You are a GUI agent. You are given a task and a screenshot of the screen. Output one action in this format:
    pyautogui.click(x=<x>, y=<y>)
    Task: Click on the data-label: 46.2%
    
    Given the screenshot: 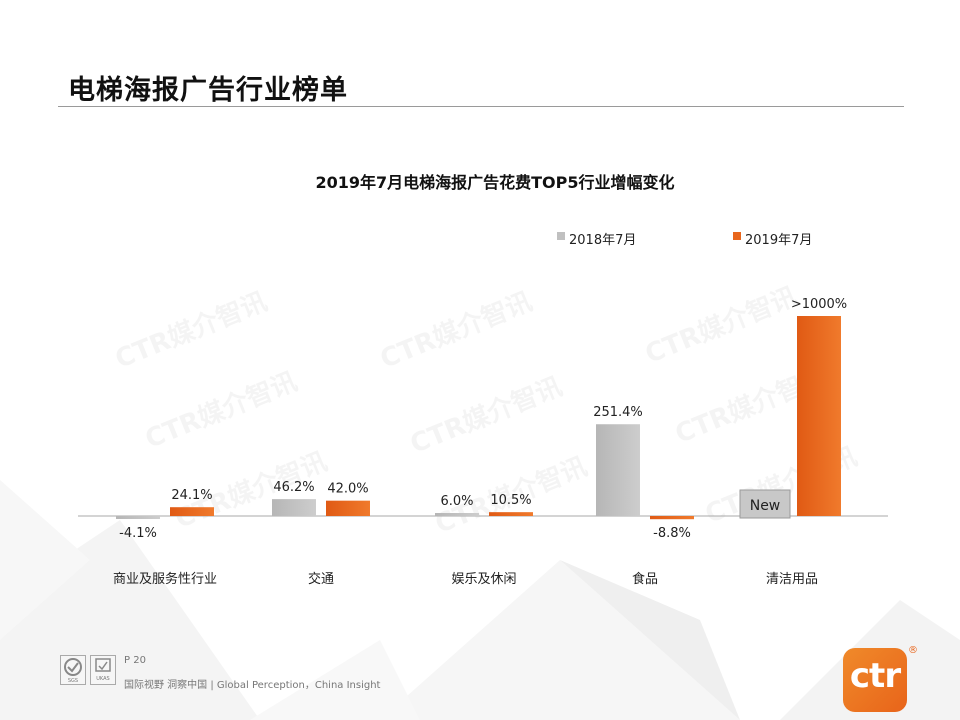 What is the action you would take?
    pyautogui.click(x=293, y=487)
    